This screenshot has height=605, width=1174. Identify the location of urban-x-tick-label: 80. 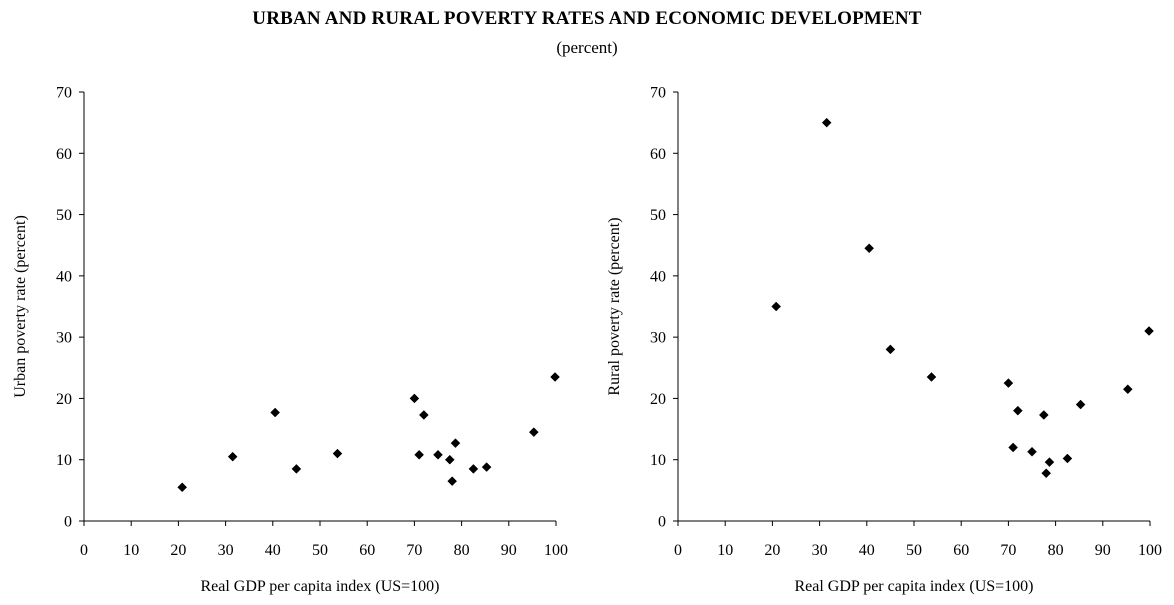
(462, 550).